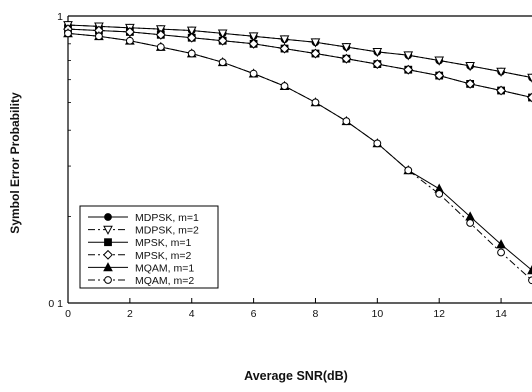  Describe the element at coordinates (164, 281) in the screenshot. I see `legend-label-mqam-m-2: MQAM, m=2` at that location.